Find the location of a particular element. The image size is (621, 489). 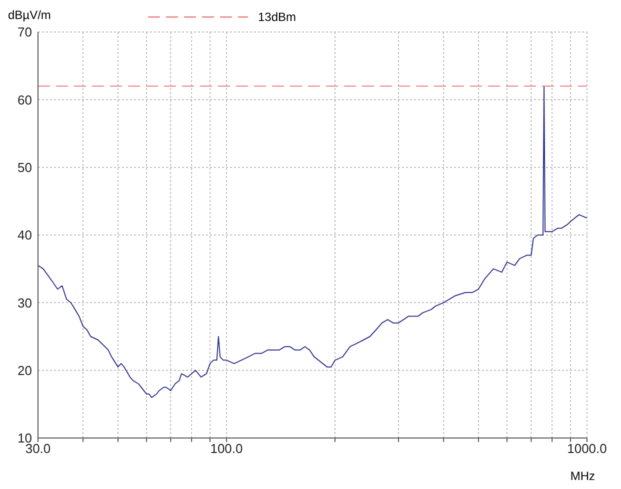

text: 13dBm is located at coordinates (276, 17).